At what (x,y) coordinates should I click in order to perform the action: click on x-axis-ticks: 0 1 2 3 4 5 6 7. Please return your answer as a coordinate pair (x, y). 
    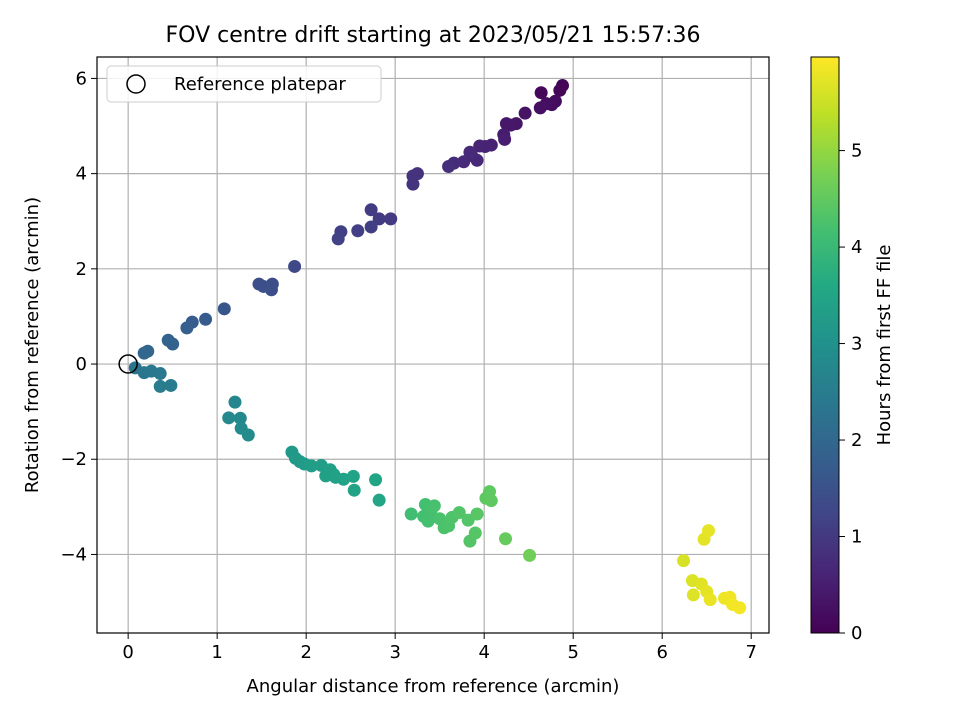
    Looking at the image, I should click on (439, 648).